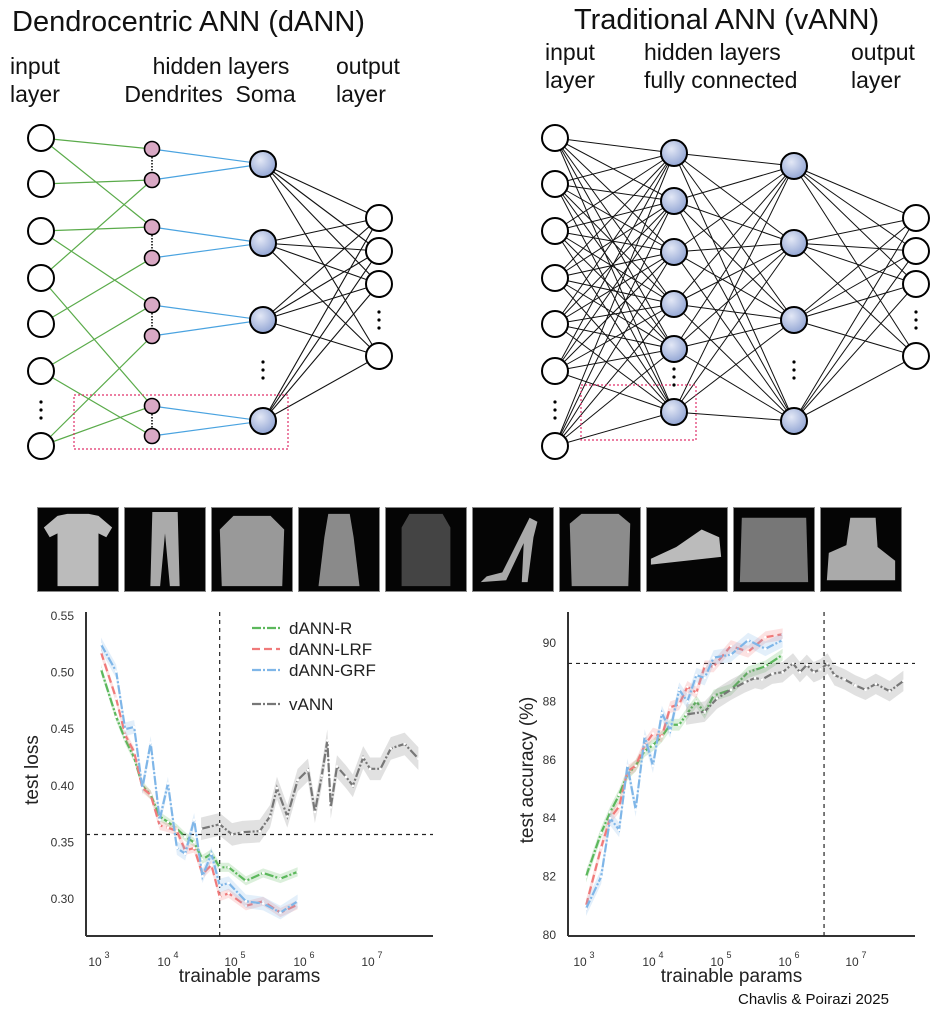 Image resolution: width=932 pixels, height=1024 pixels. I want to click on dann-input-label: input layer, so click(35, 80).